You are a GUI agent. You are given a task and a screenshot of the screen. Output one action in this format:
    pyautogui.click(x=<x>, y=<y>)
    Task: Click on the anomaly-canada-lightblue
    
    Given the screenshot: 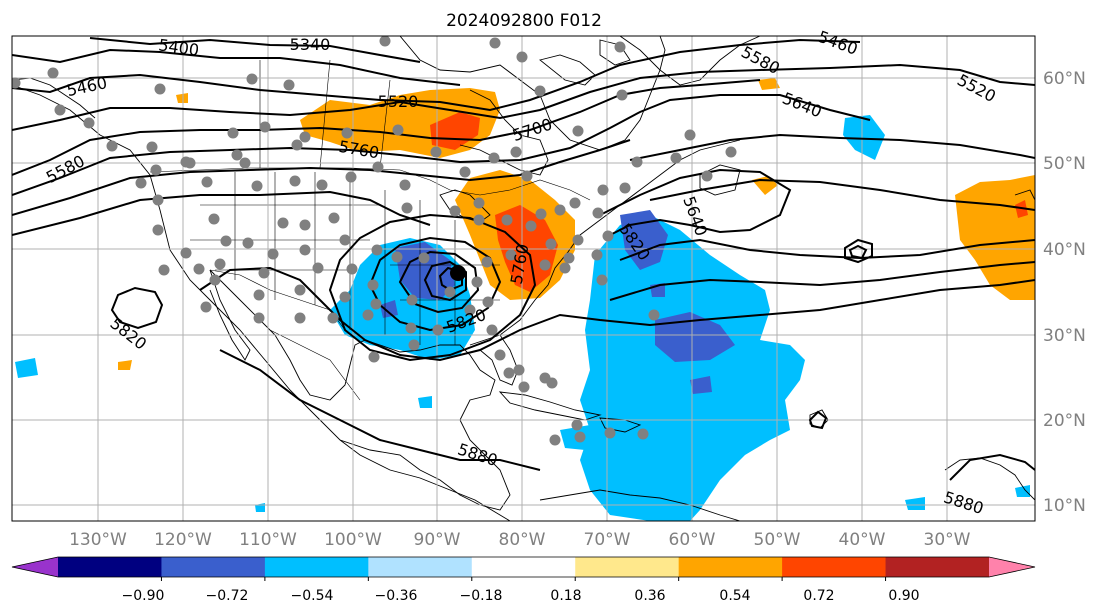 What is the action you would take?
    pyautogui.click(x=864, y=137)
    